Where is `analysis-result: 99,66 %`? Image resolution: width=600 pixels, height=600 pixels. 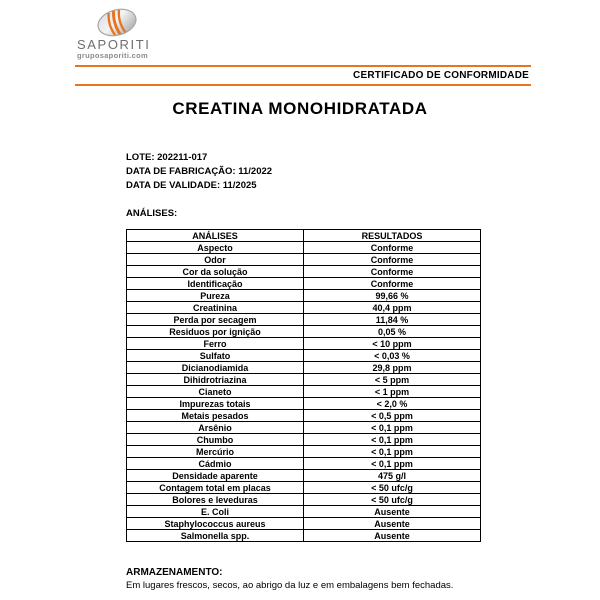 analysis-result: 99,66 % is located at coordinates (392, 295).